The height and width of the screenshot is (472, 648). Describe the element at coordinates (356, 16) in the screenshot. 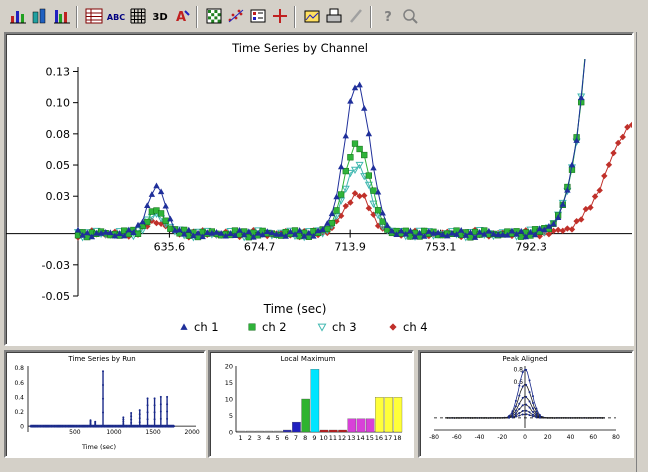

I see `pencil-button` at that location.